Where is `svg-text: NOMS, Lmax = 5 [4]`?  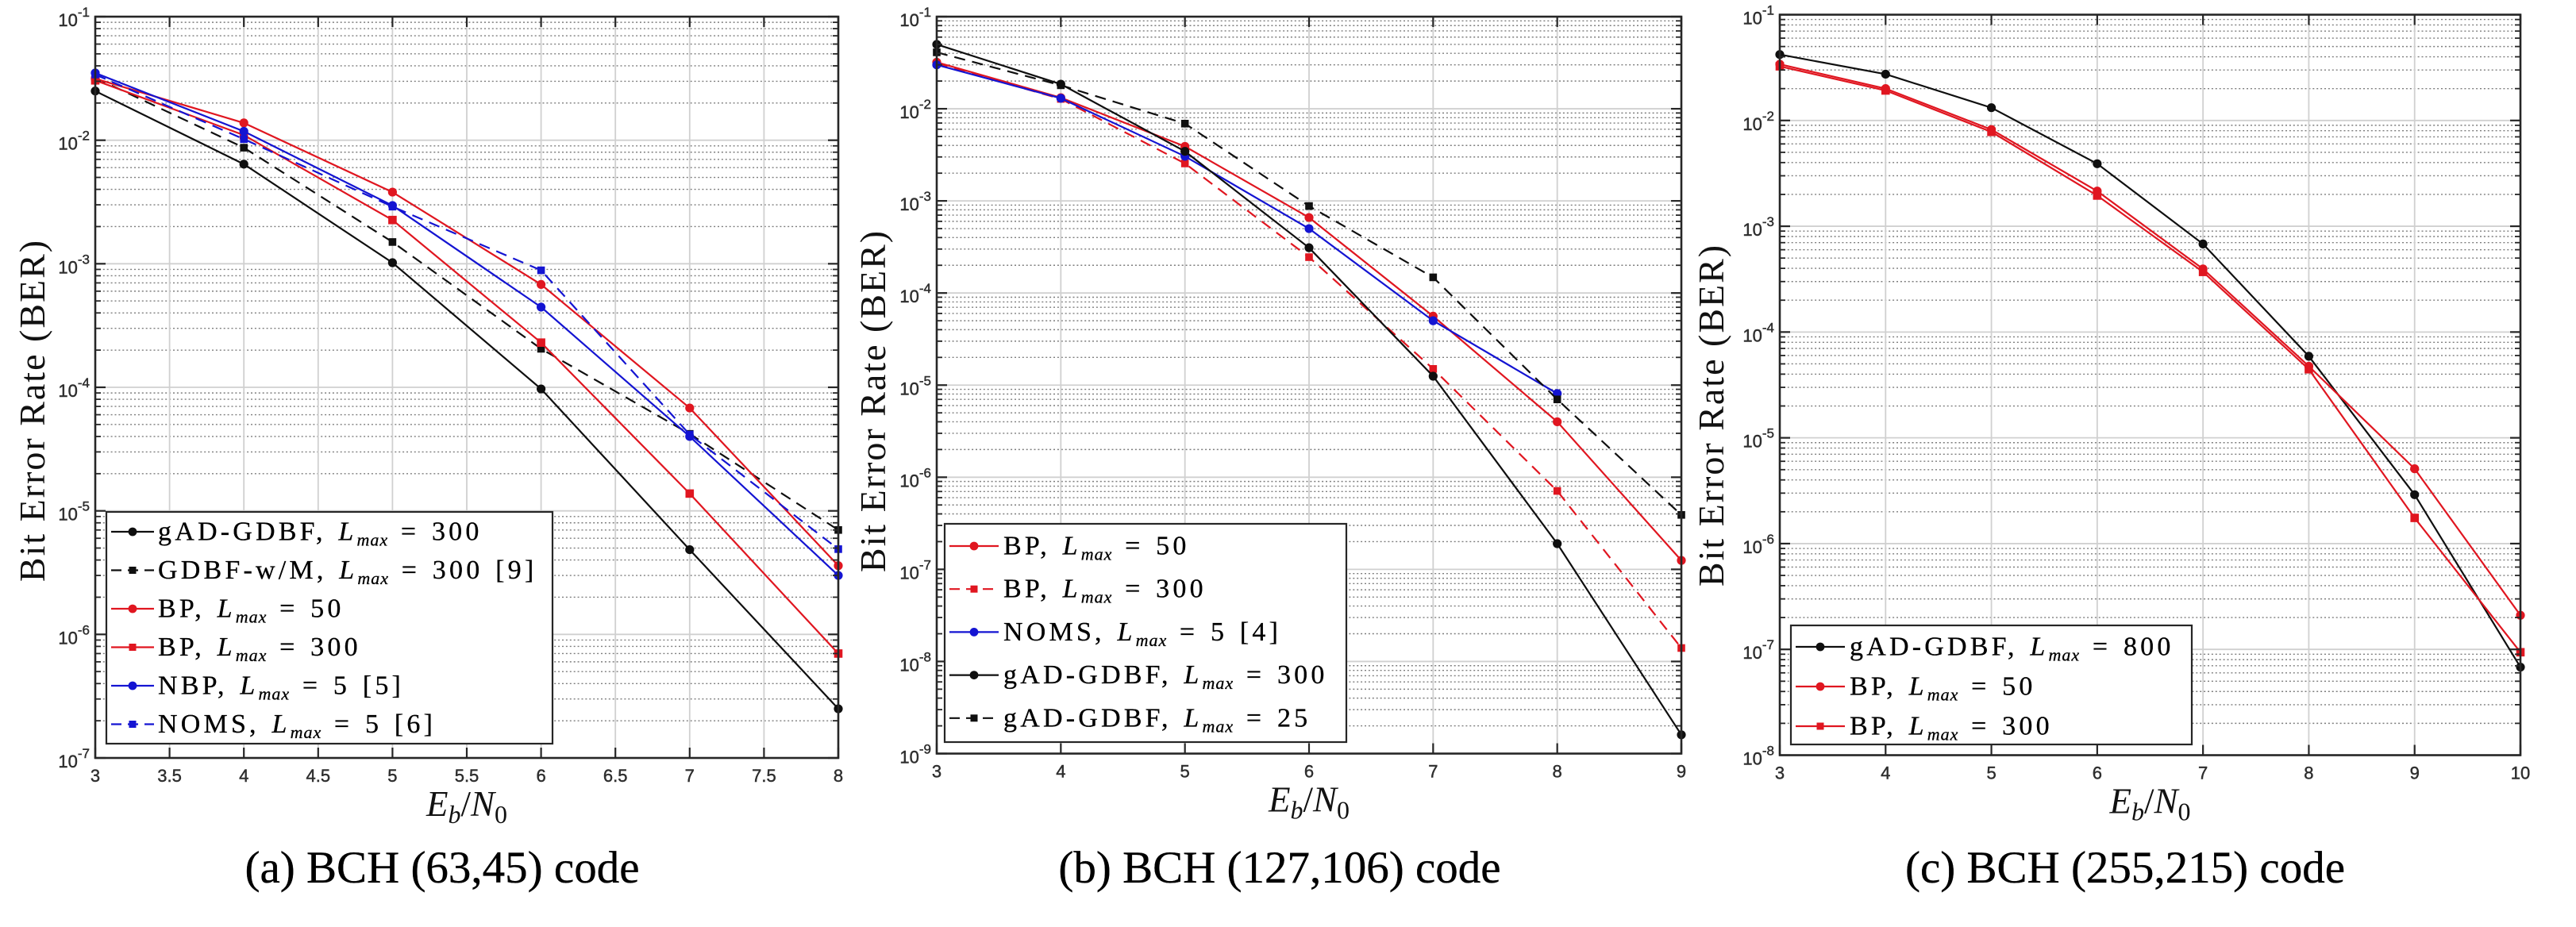 svg-text: NOMS, Lmax = 5 [4] is located at coordinates (1142, 633).